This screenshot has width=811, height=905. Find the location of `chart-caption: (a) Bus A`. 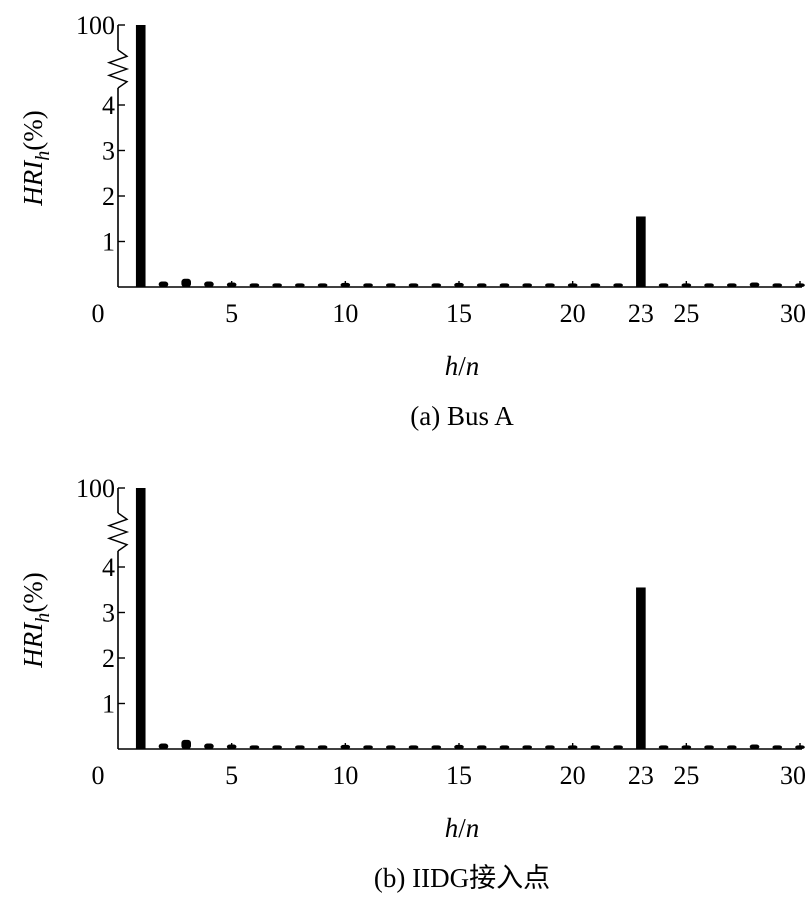

chart-caption: (a) Bus A is located at coordinates (462, 416).